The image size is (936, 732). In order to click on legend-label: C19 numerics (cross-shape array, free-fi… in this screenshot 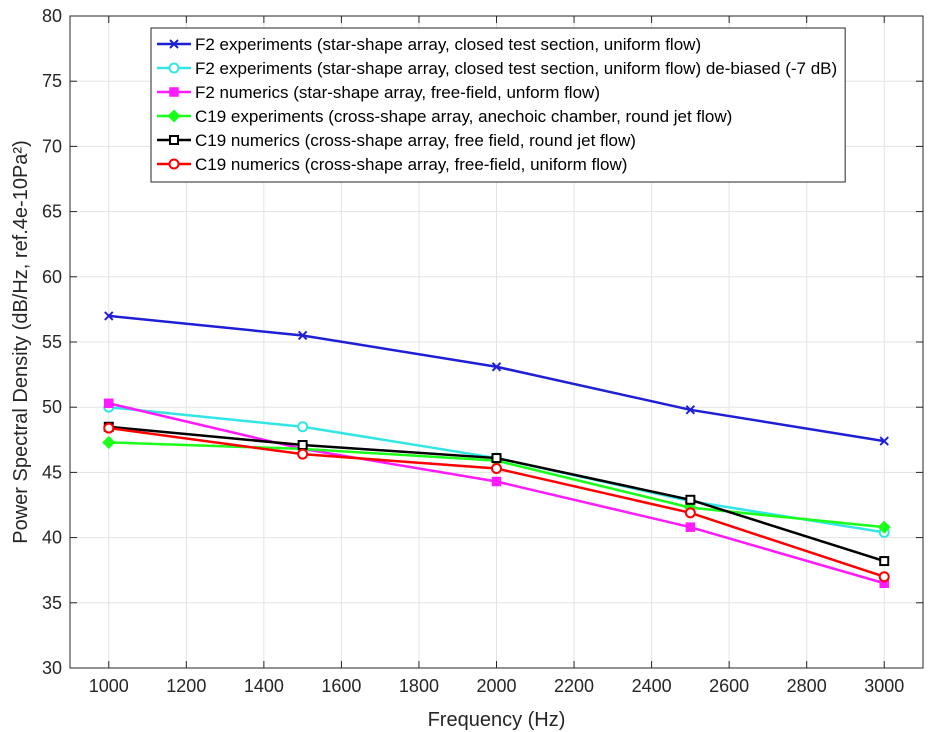, I will do `click(411, 164)`.